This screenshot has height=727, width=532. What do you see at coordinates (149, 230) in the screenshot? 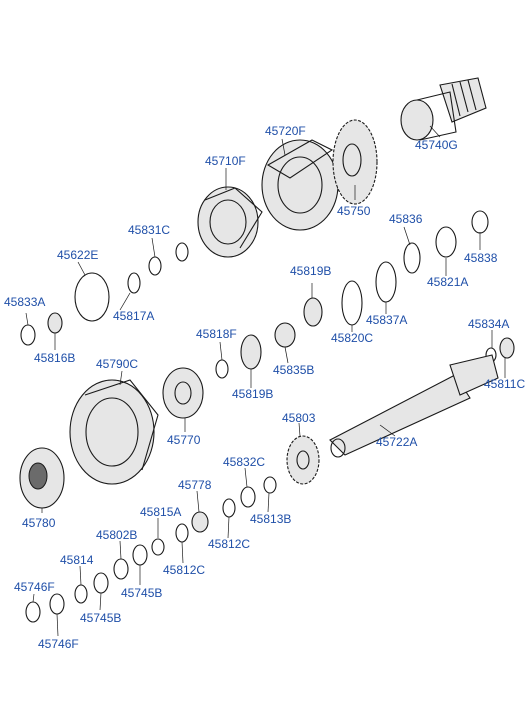
I see `label-45831c: 45831C` at bounding box center [149, 230].